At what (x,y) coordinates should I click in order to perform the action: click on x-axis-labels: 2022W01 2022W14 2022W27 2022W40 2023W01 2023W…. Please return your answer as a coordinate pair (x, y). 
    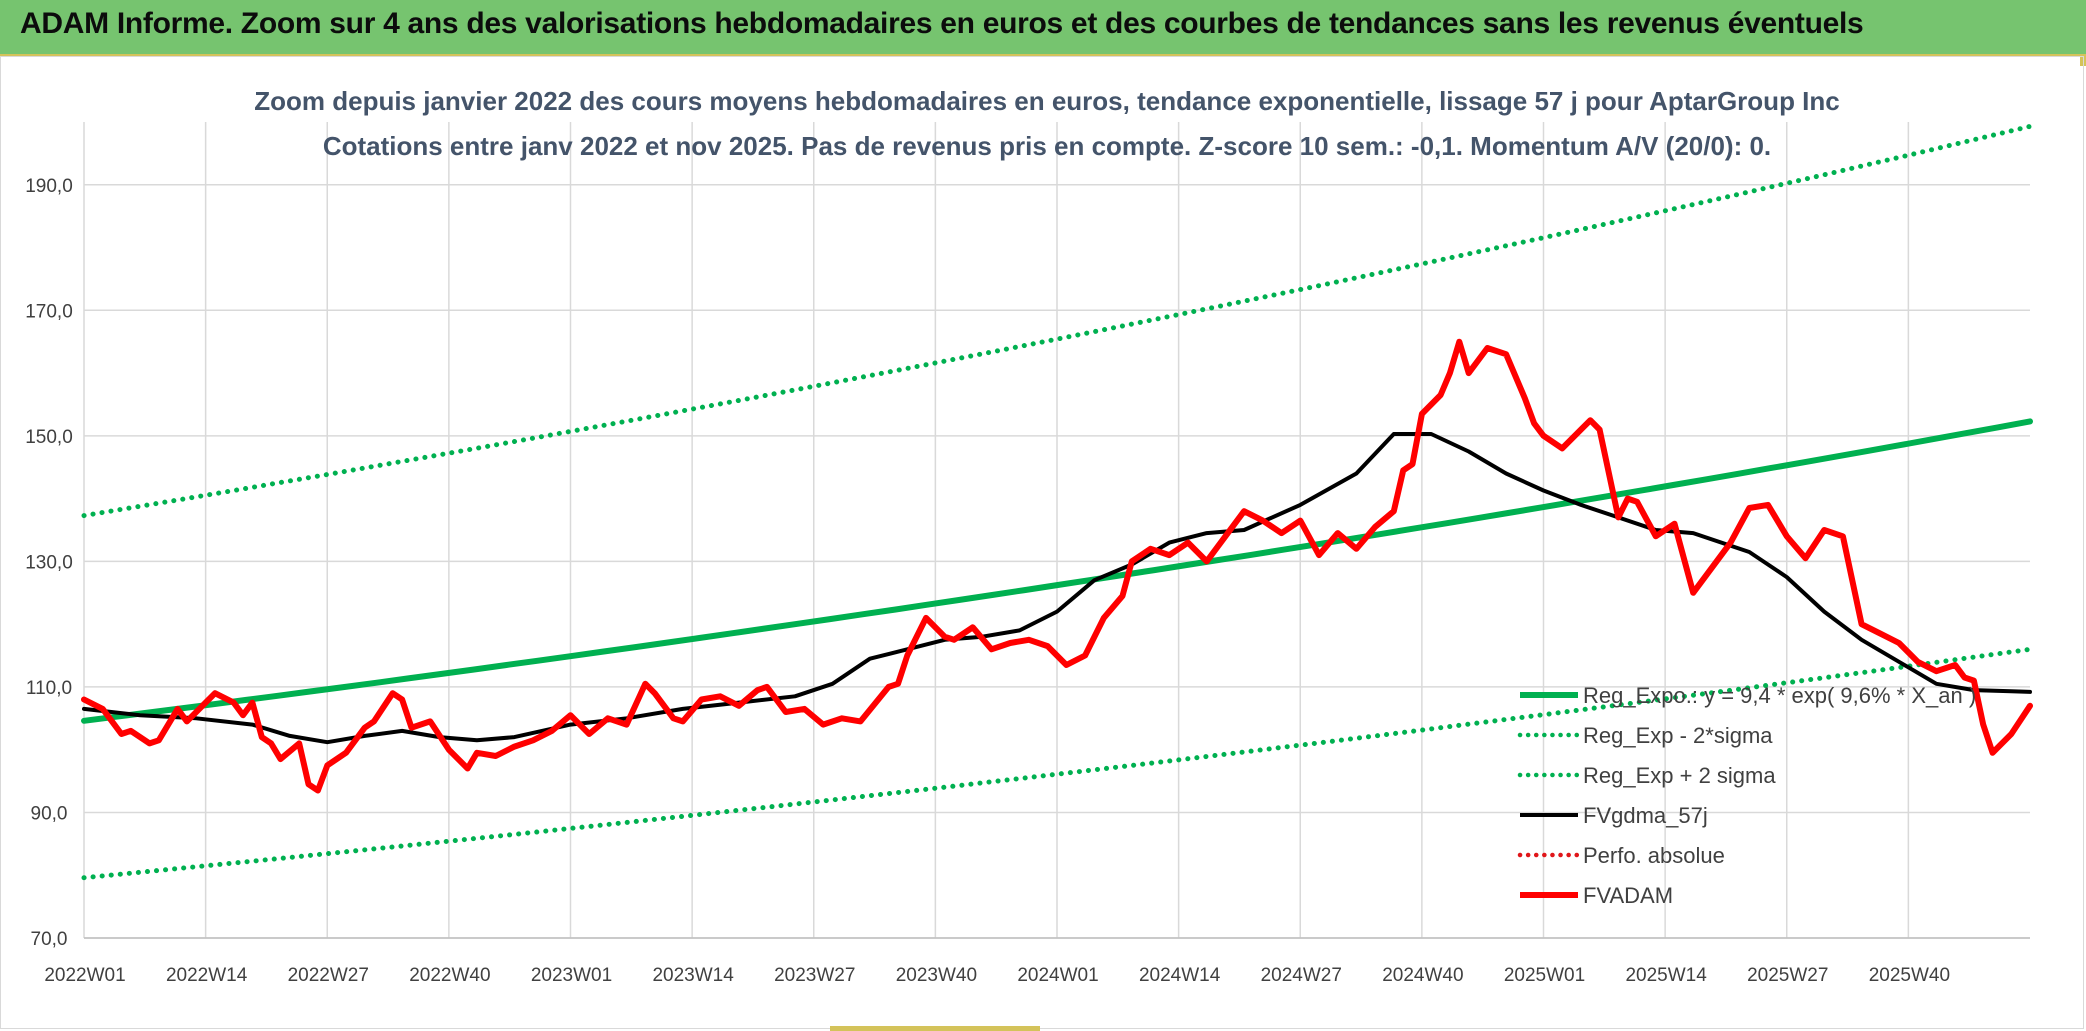
    Looking at the image, I should click on (997, 975).